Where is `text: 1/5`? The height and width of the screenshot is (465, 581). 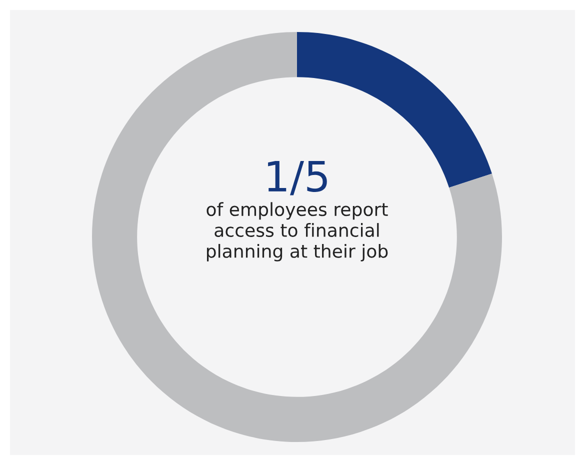
text: 1/5 is located at coordinates (297, 178).